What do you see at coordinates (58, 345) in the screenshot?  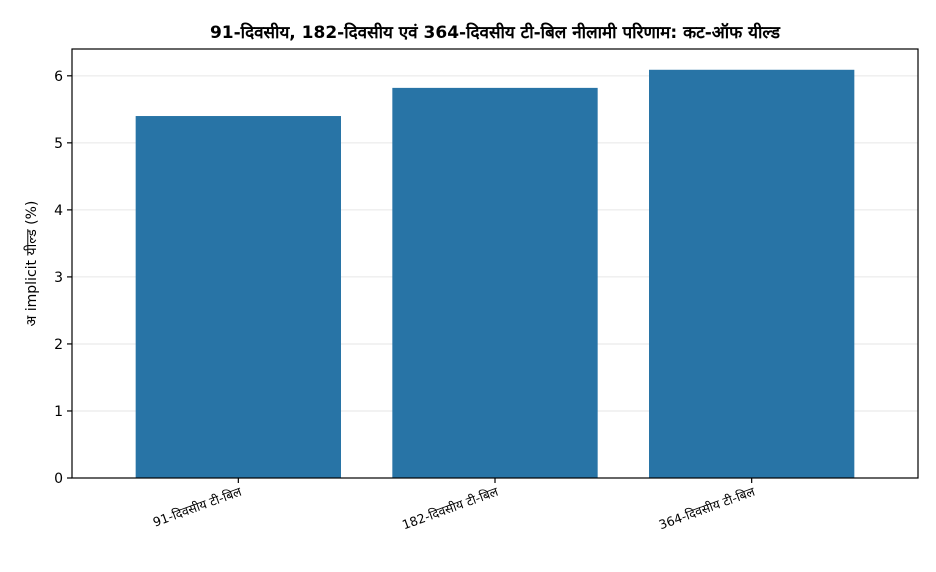 I see `y-tick-label: 2` at bounding box center [58, 345].